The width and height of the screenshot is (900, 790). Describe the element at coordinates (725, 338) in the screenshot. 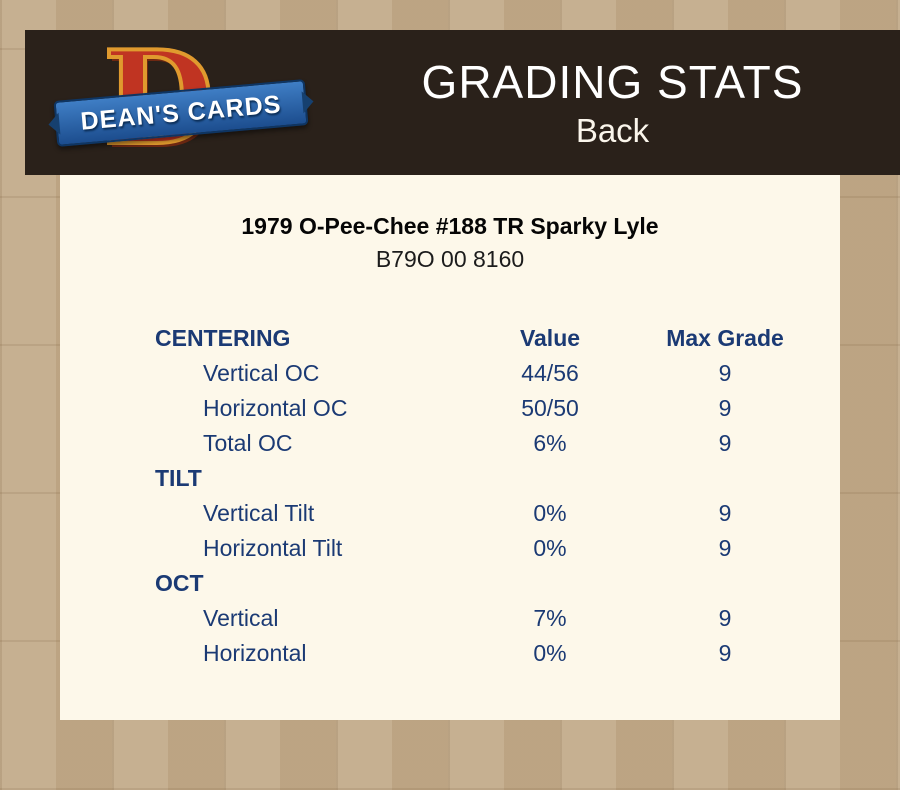

I see `column-header-max-grade: Max Grade` at that location.